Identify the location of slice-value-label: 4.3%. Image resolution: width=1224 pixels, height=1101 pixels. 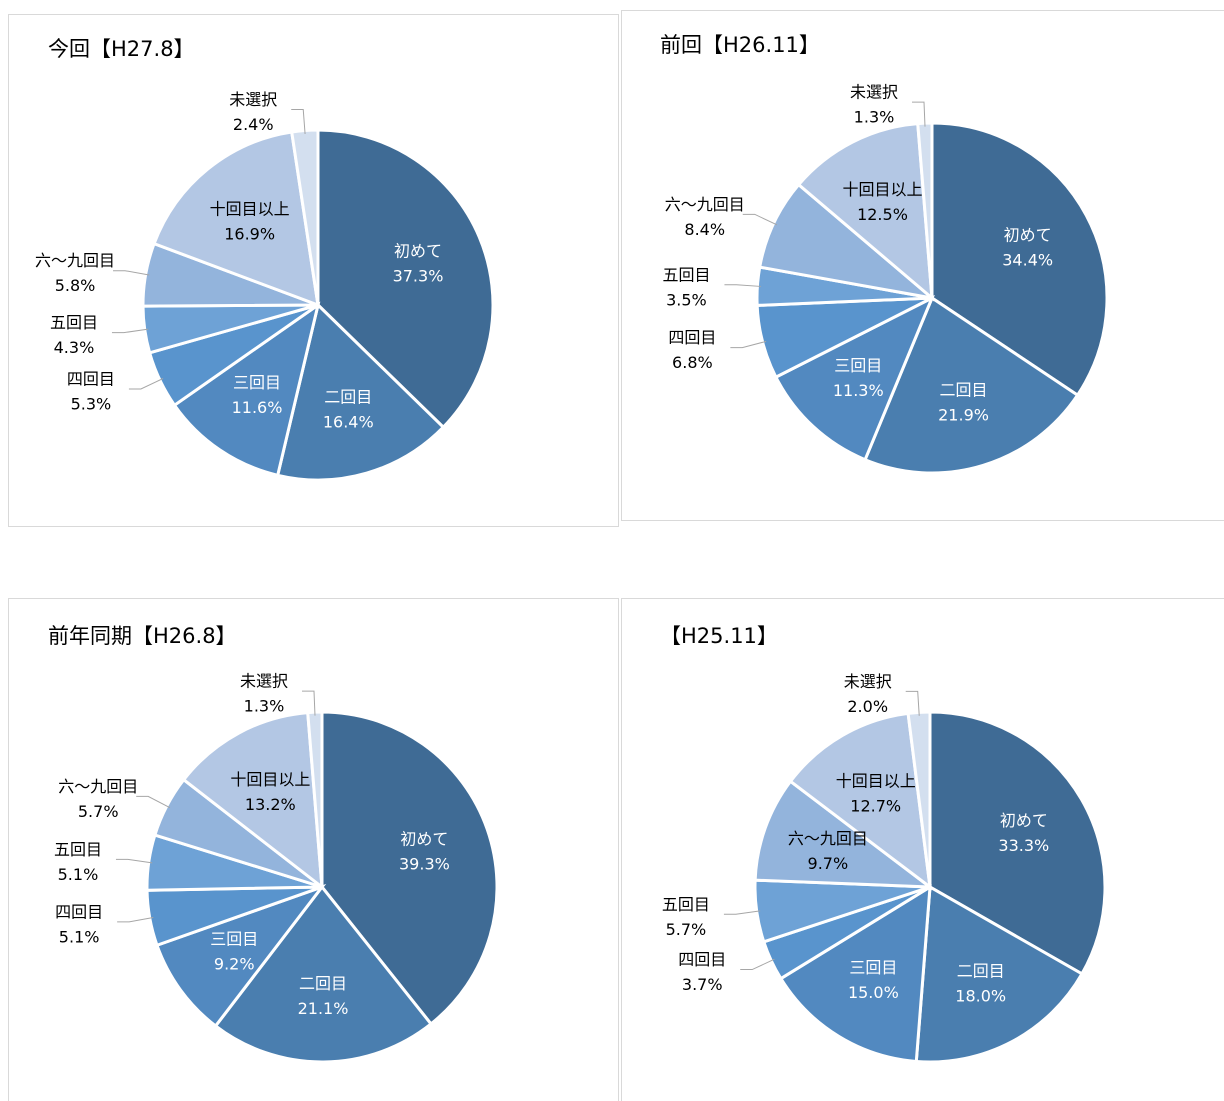
(74, 347).